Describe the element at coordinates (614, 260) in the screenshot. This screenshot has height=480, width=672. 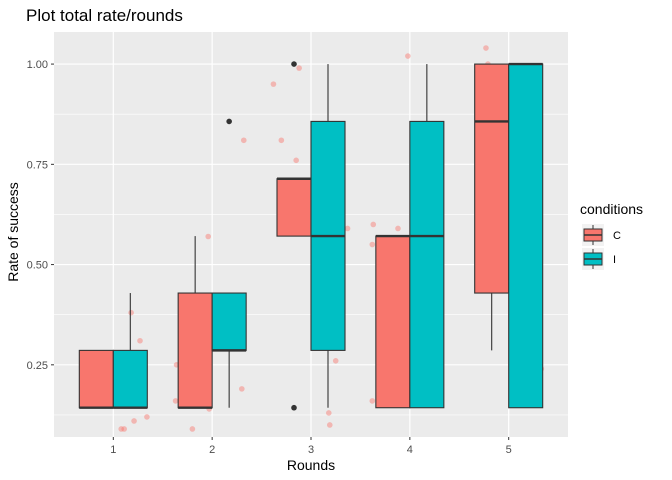
I see `legend-label-i: I` at that location.